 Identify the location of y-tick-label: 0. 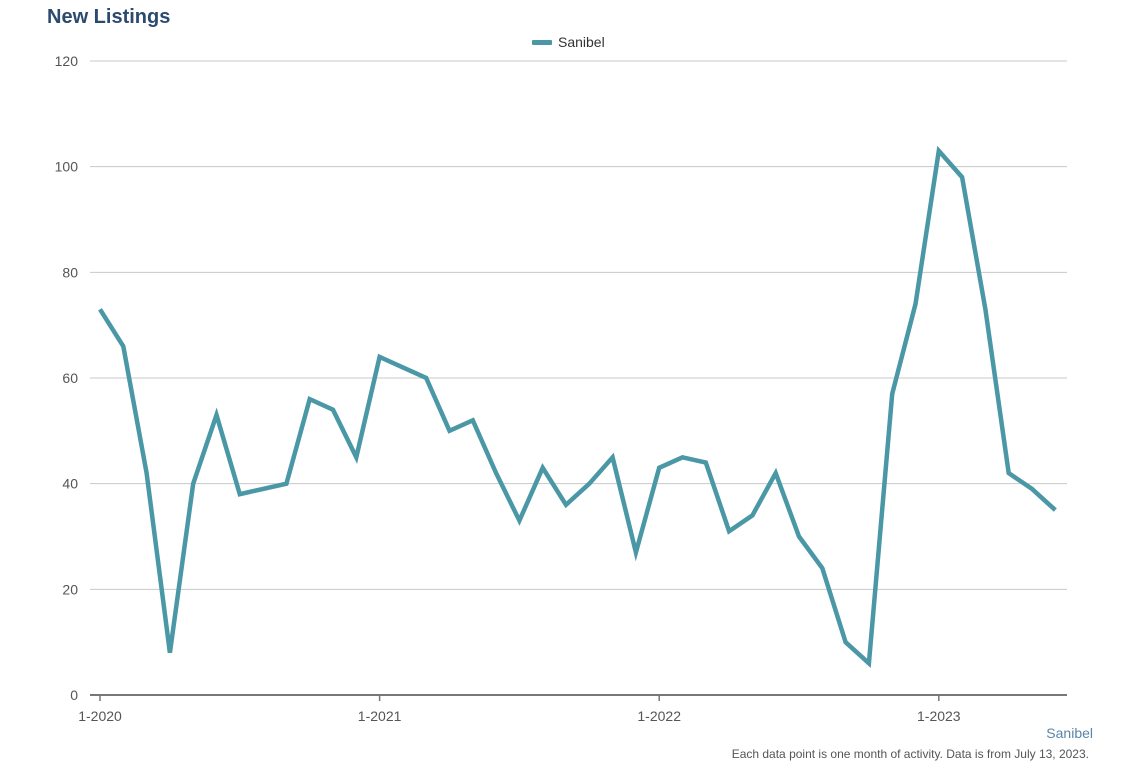
(74, 695).